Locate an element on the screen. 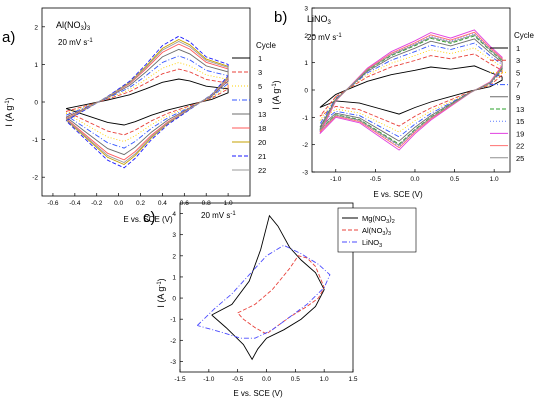  panel-a-x-tick-label: 0.8 is located at coordinates (206, 203).